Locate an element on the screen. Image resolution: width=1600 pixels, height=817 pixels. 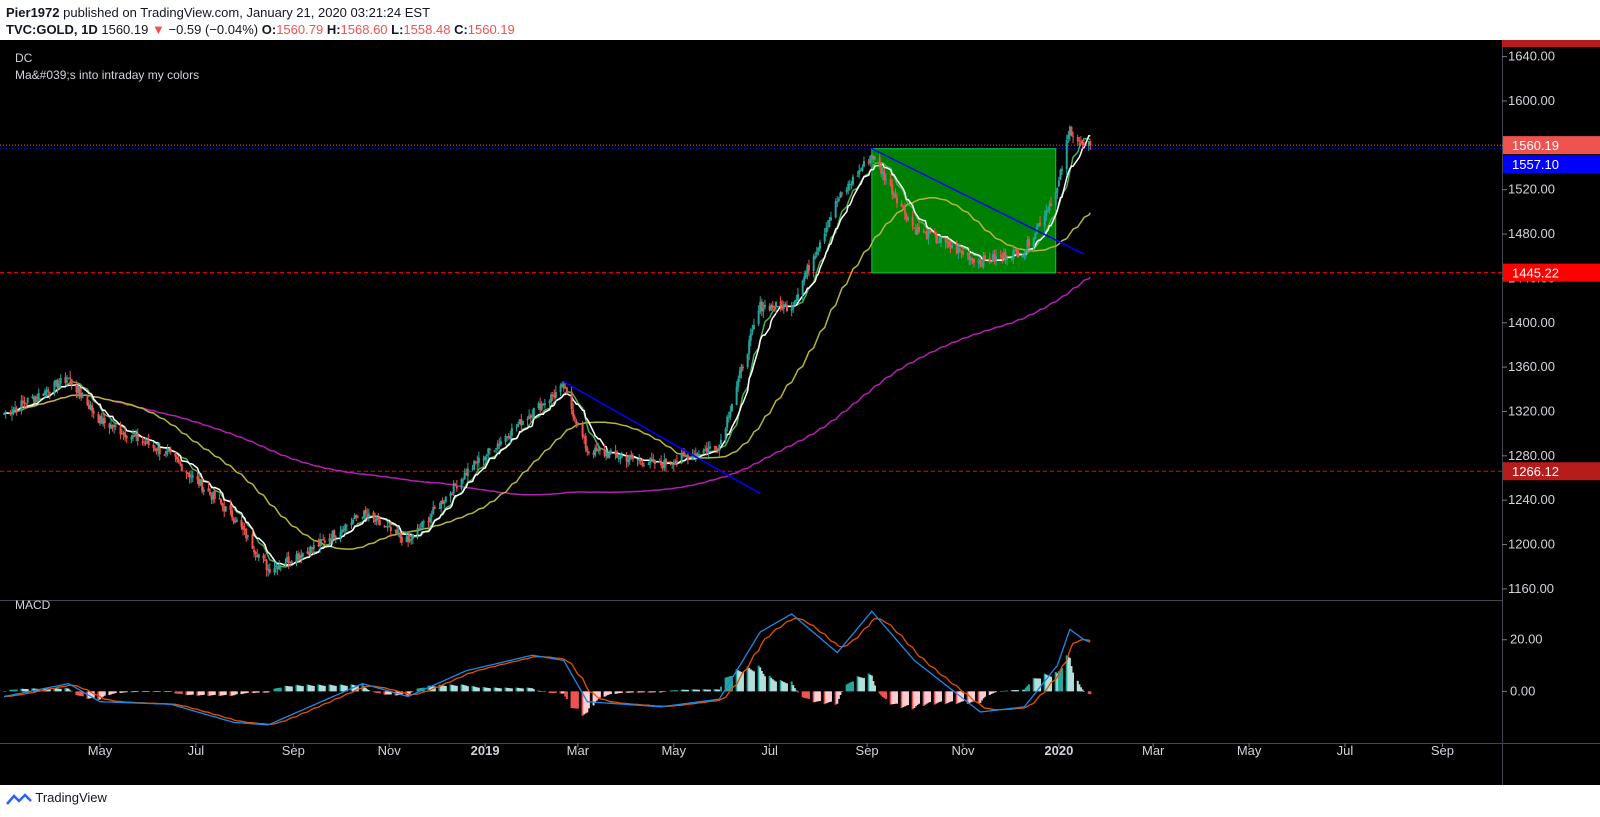
footer-brand: TradingView is located at coordinates (71, 797).